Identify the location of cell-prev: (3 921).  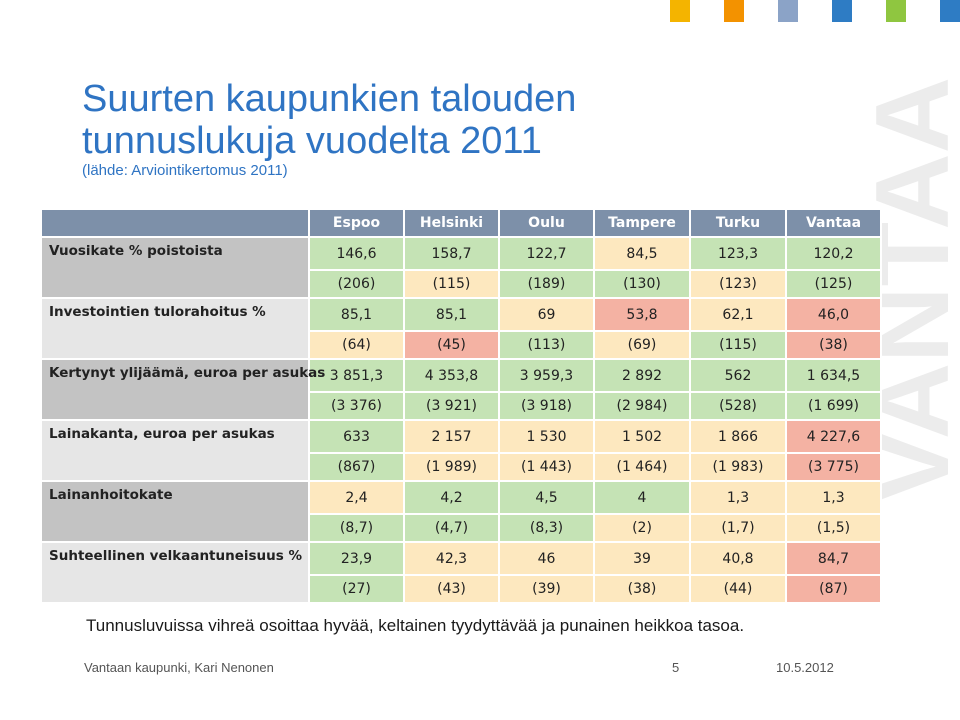
(451, 406).